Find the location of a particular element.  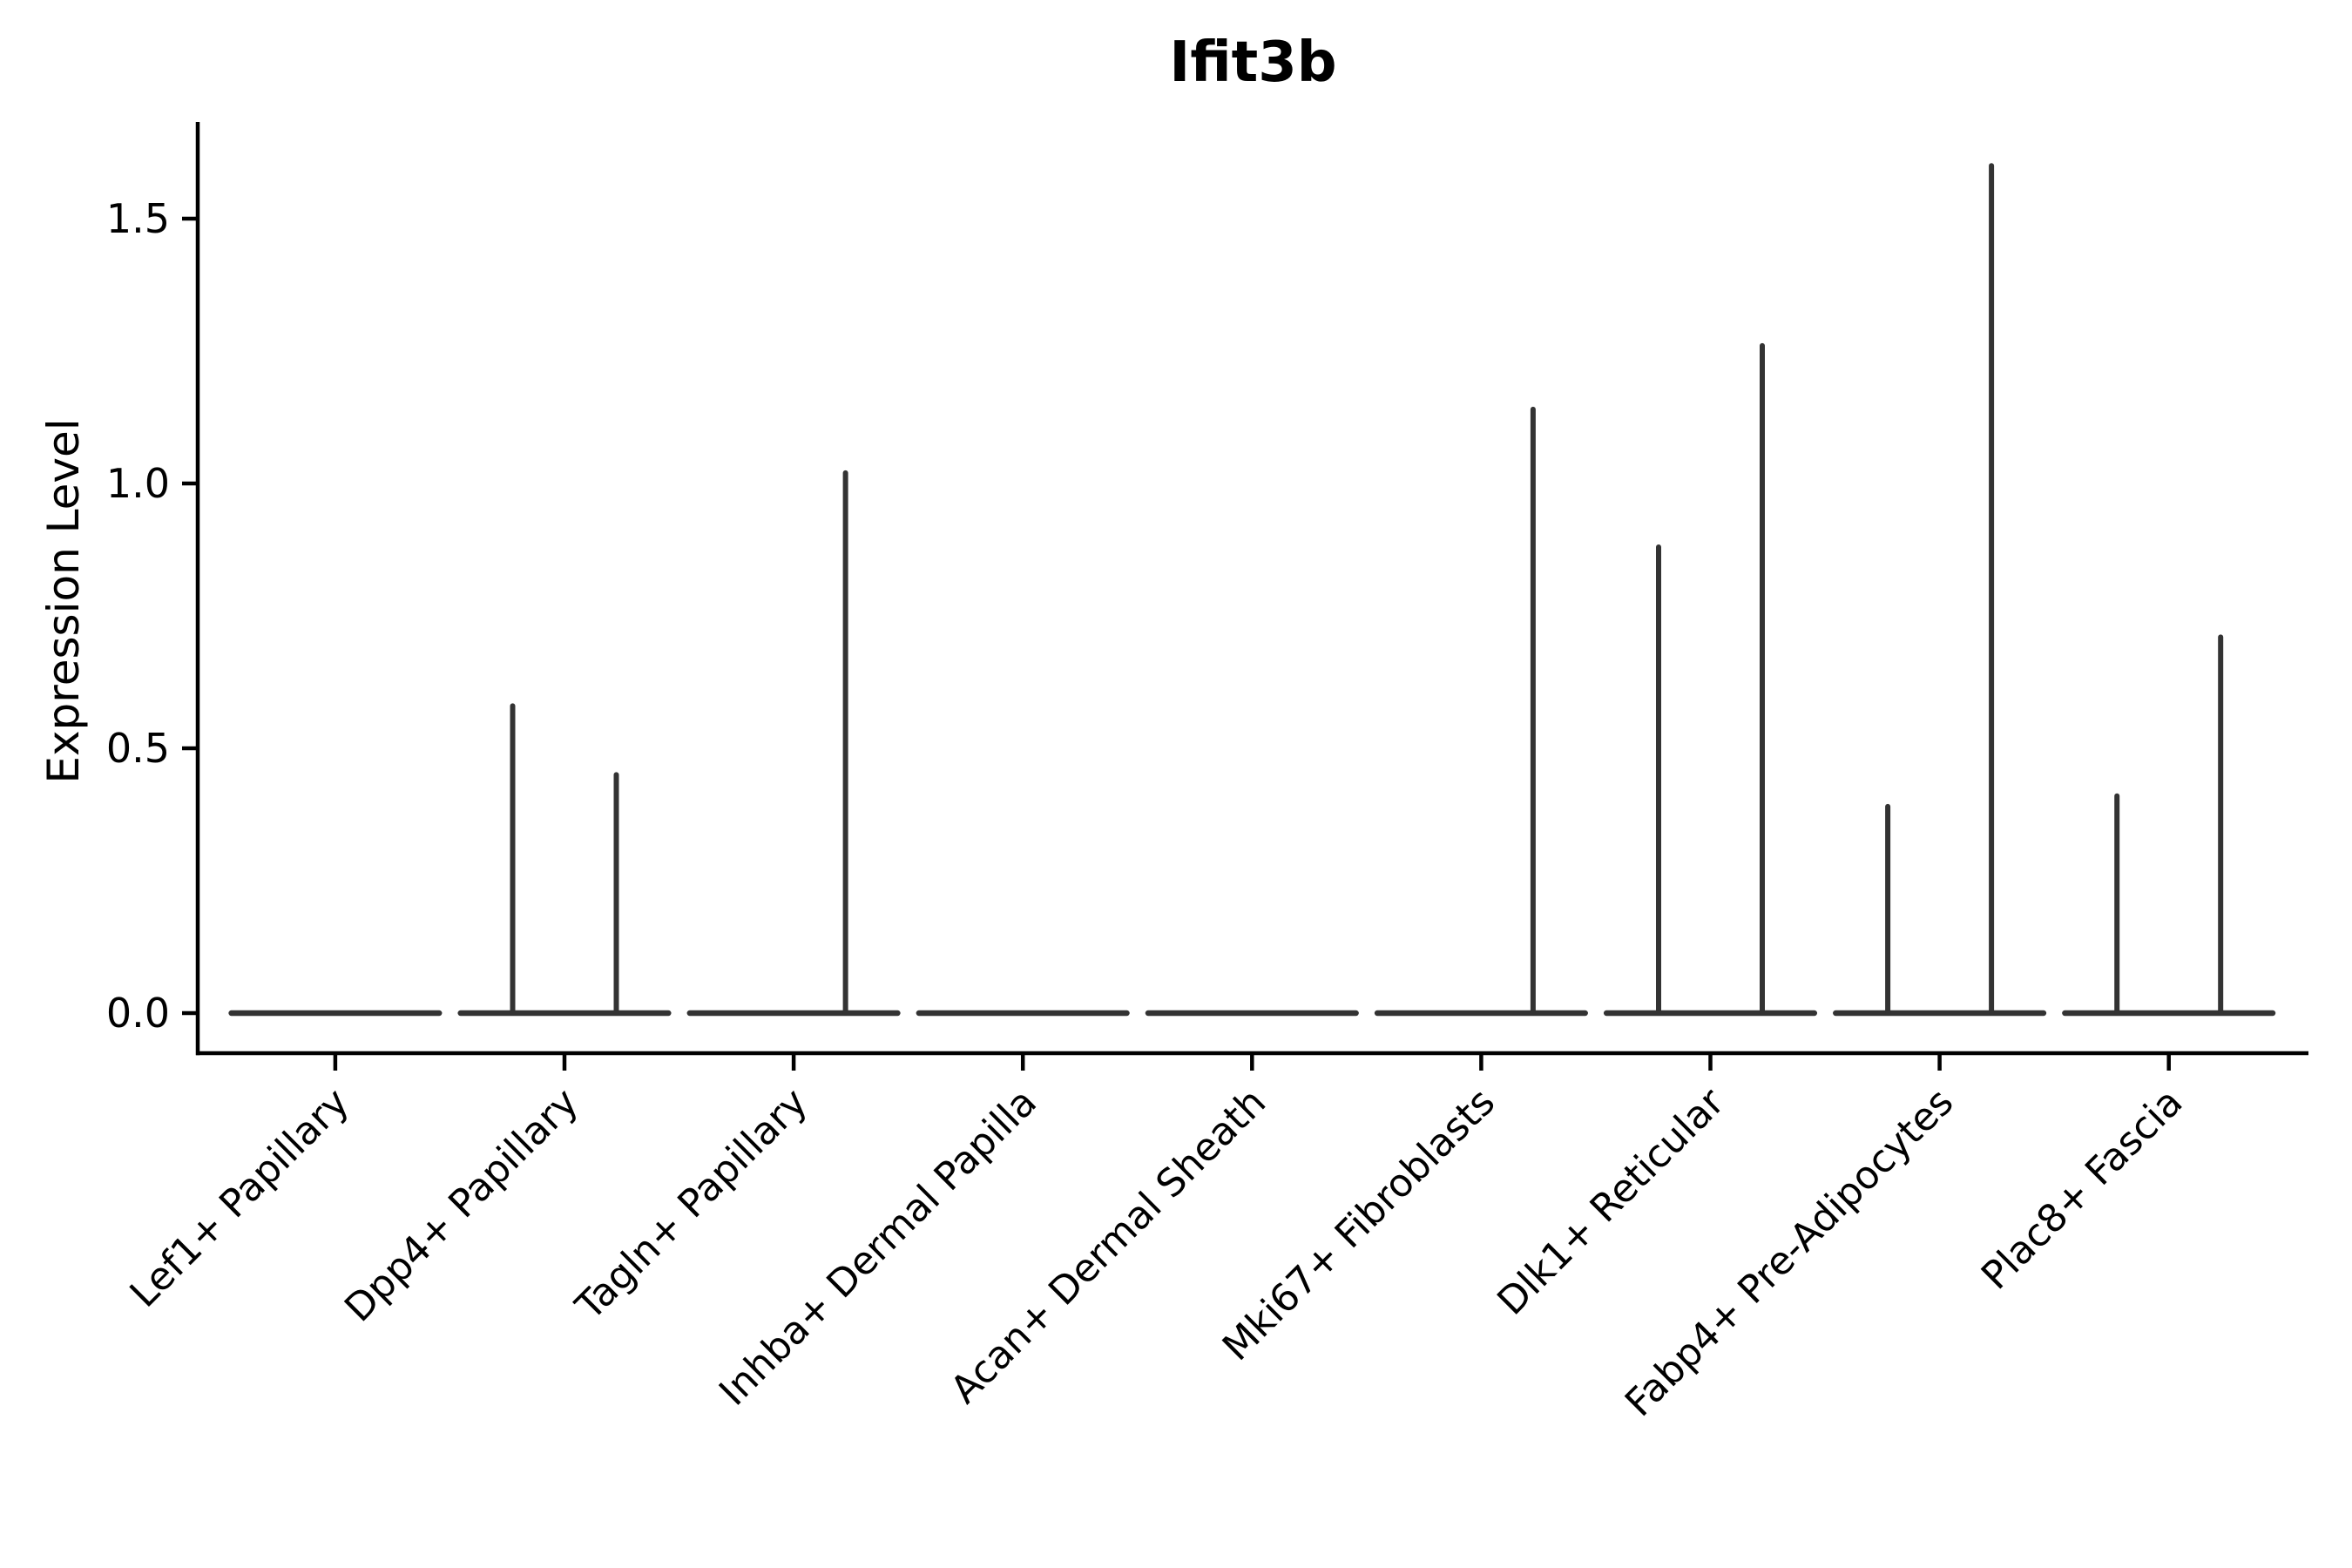

chart-title: Ifit3b is located at coordinates (1253, 62).